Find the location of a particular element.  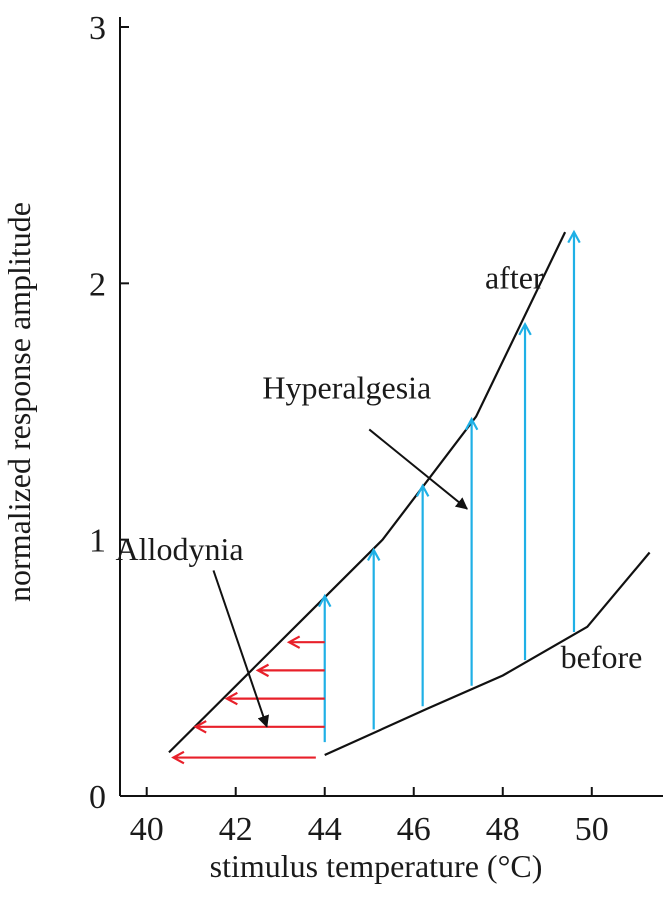

x-tick-label: 50 is located at coordinates (592, 829).